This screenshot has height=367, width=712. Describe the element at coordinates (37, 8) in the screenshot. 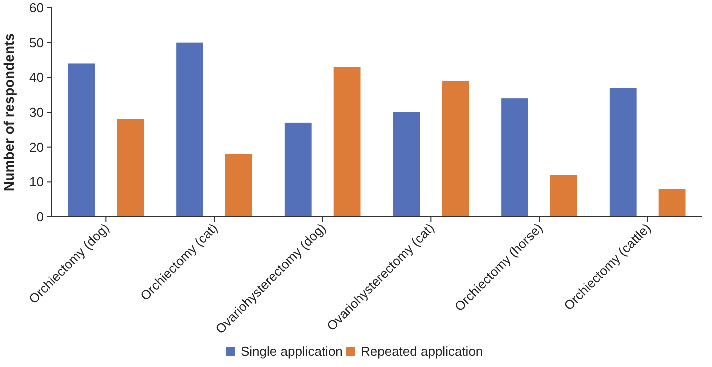

I see `y-tick-label: 60` at that location.